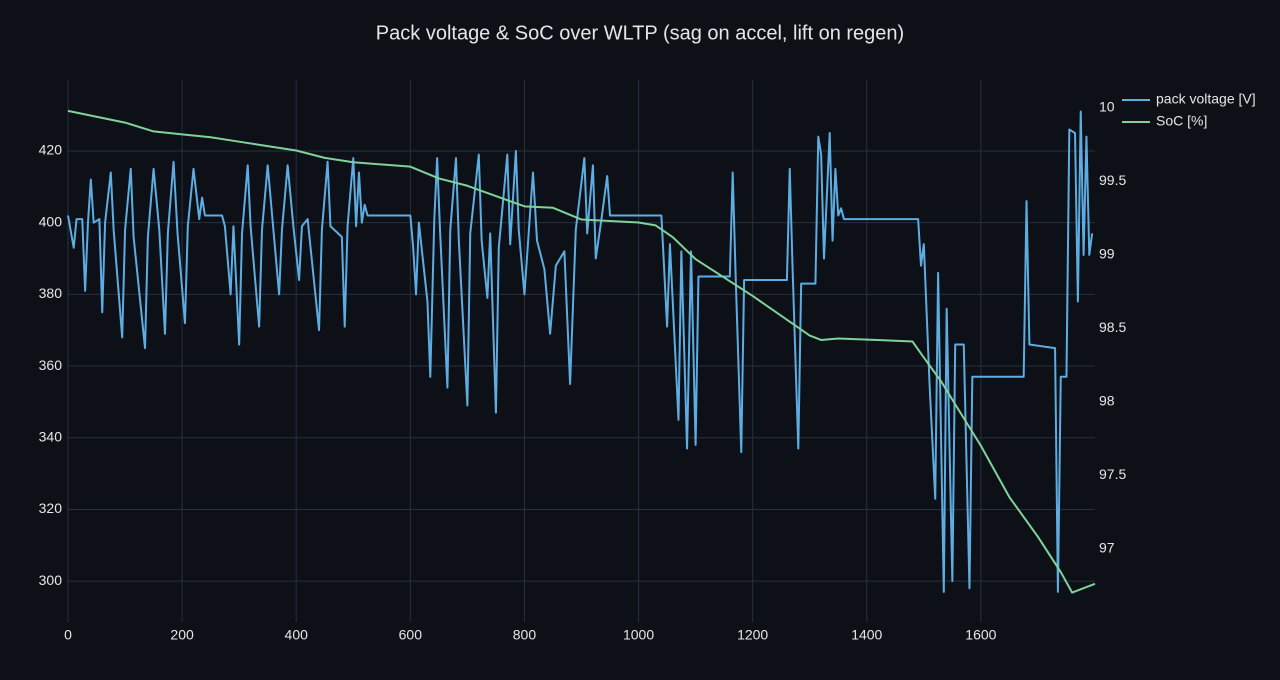  Describe the element at coordinates (638, 635) in the screenshot. I see `x-tick-label: 1000` at that location.